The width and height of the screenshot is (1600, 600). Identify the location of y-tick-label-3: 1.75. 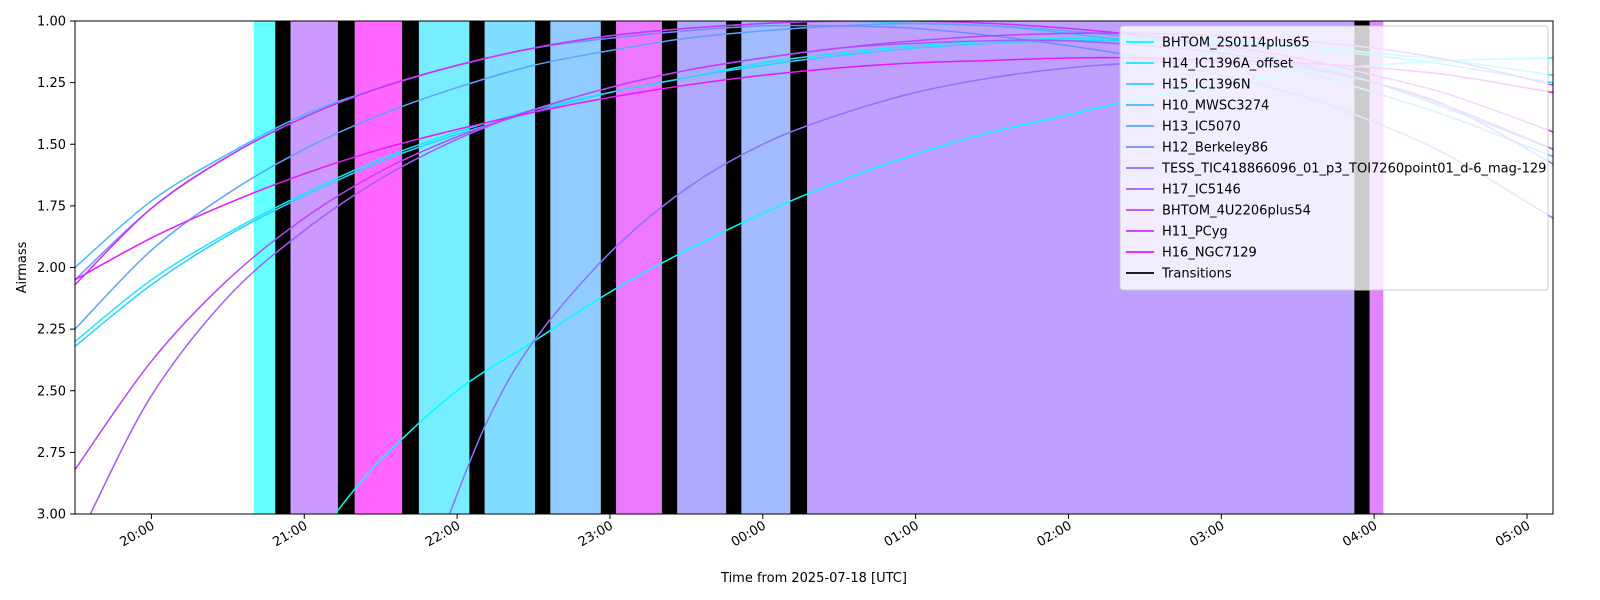
(51, 206).